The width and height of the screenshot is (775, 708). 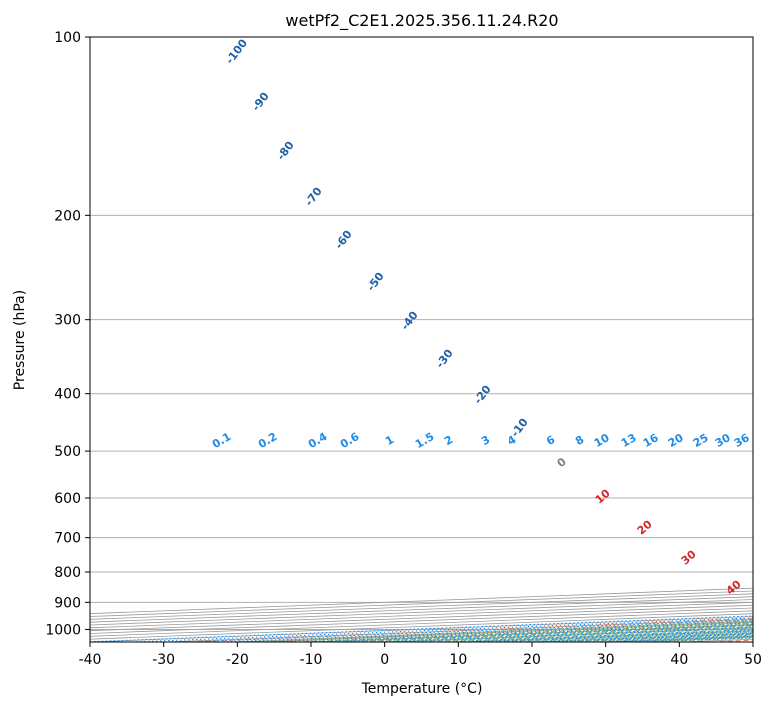 What do you see at coordinates (458, 660) in the screenshot?
I see `x-tick-label: 10` at bounding box center [458, 660].